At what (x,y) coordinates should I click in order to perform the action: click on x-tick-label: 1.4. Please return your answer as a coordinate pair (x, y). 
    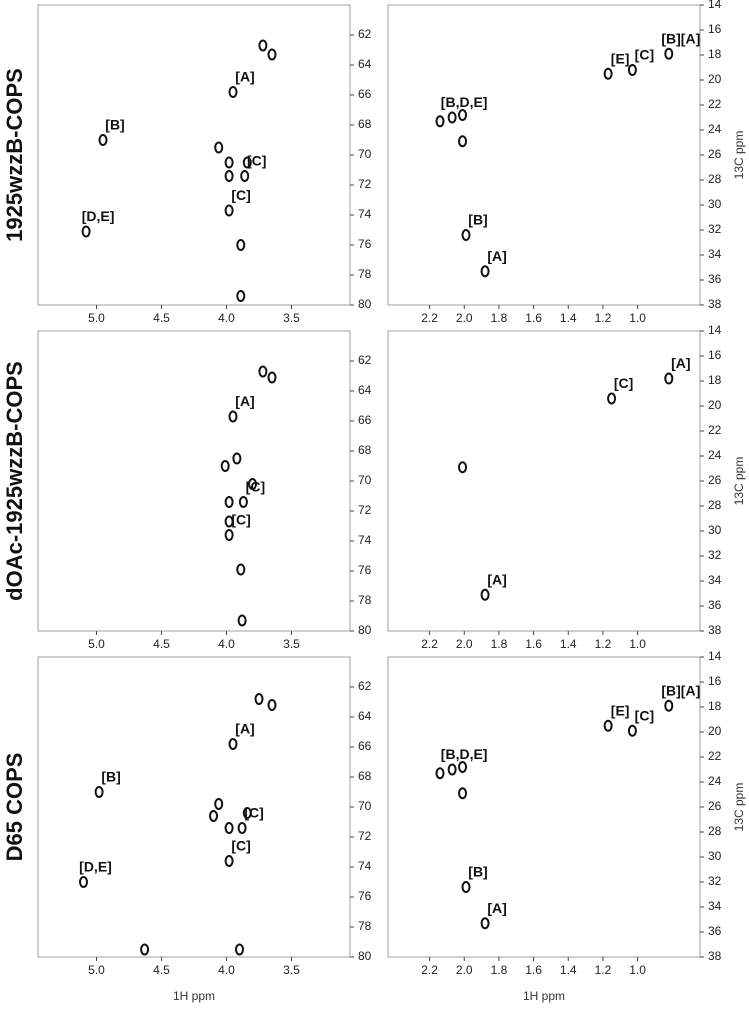
    Looking at the image, I should click on (568, 318).